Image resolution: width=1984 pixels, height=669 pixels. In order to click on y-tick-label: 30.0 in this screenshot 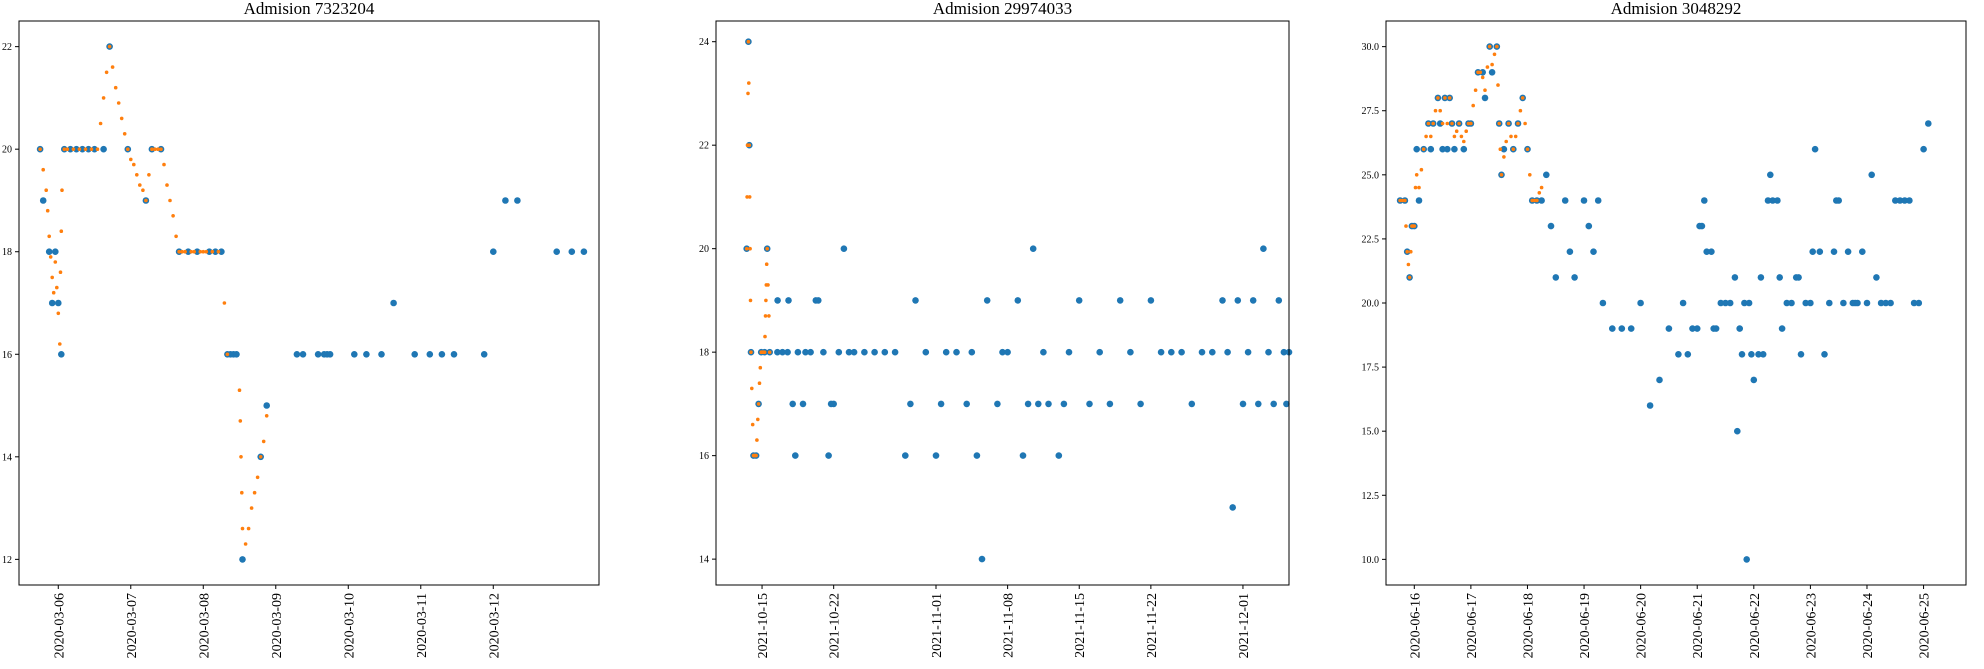, I will do `click(1371, 47)`.